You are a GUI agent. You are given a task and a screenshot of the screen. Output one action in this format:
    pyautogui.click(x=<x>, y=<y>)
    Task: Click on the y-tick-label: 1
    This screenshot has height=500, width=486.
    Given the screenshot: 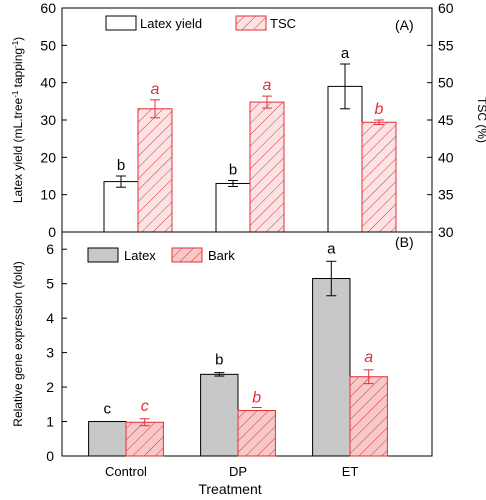 What is the action you would take?
    pyautogui.click(x=50, y=422)
    